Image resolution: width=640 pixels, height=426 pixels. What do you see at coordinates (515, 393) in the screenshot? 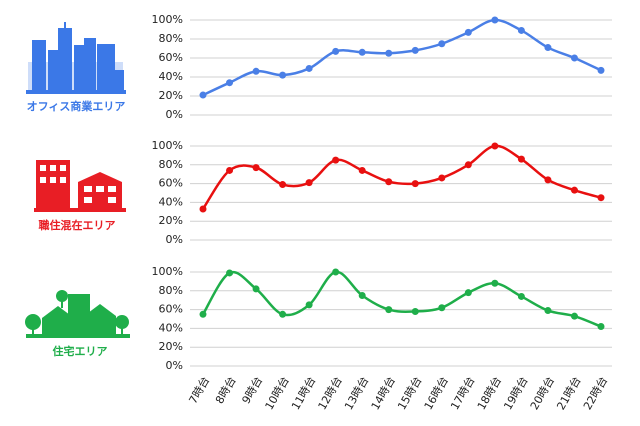
I see `x-tick-label: 19時台` at bounding box center [515, 393].